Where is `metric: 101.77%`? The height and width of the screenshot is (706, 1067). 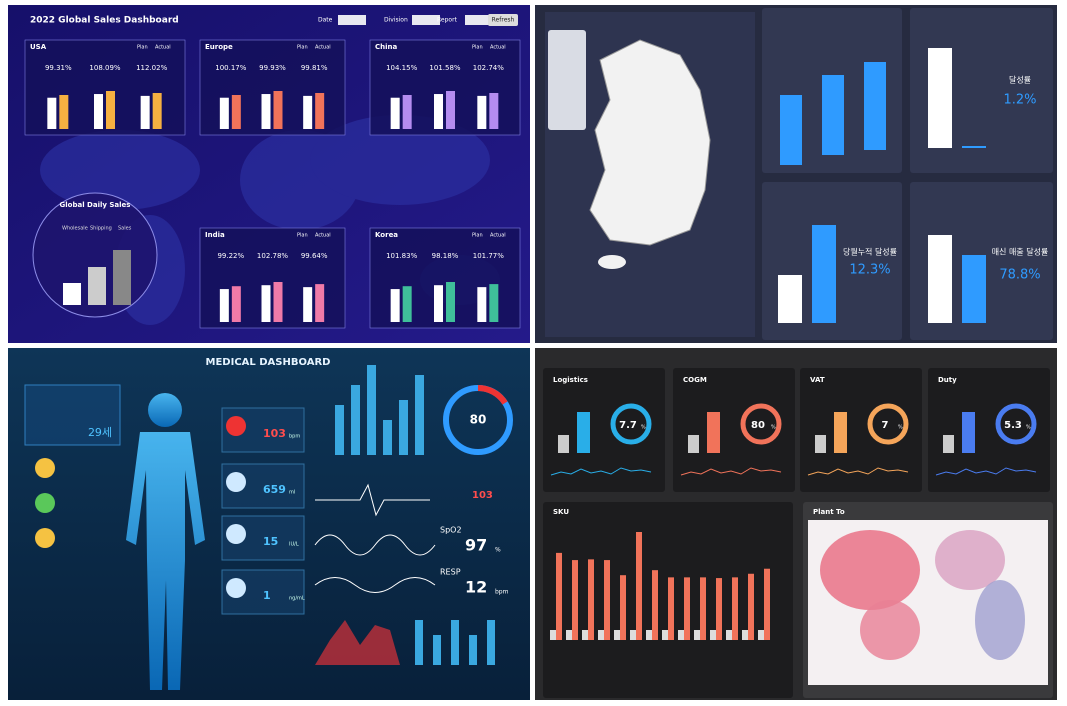 metric: 101.77% is located at coordinates (488, 256).